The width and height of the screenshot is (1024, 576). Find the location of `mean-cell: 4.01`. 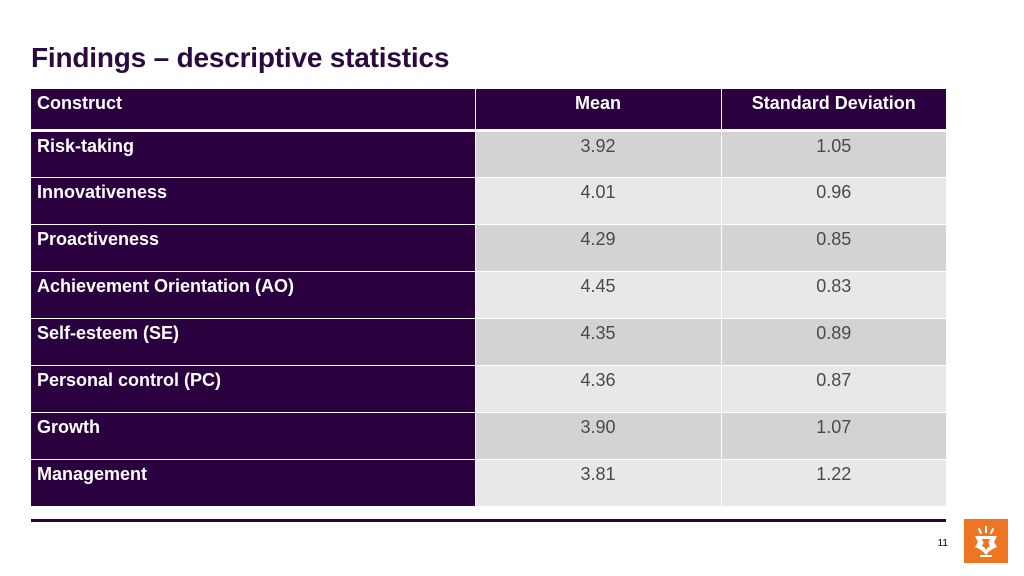

mean-cell: 4.01 is located at coordinates (597, 200).